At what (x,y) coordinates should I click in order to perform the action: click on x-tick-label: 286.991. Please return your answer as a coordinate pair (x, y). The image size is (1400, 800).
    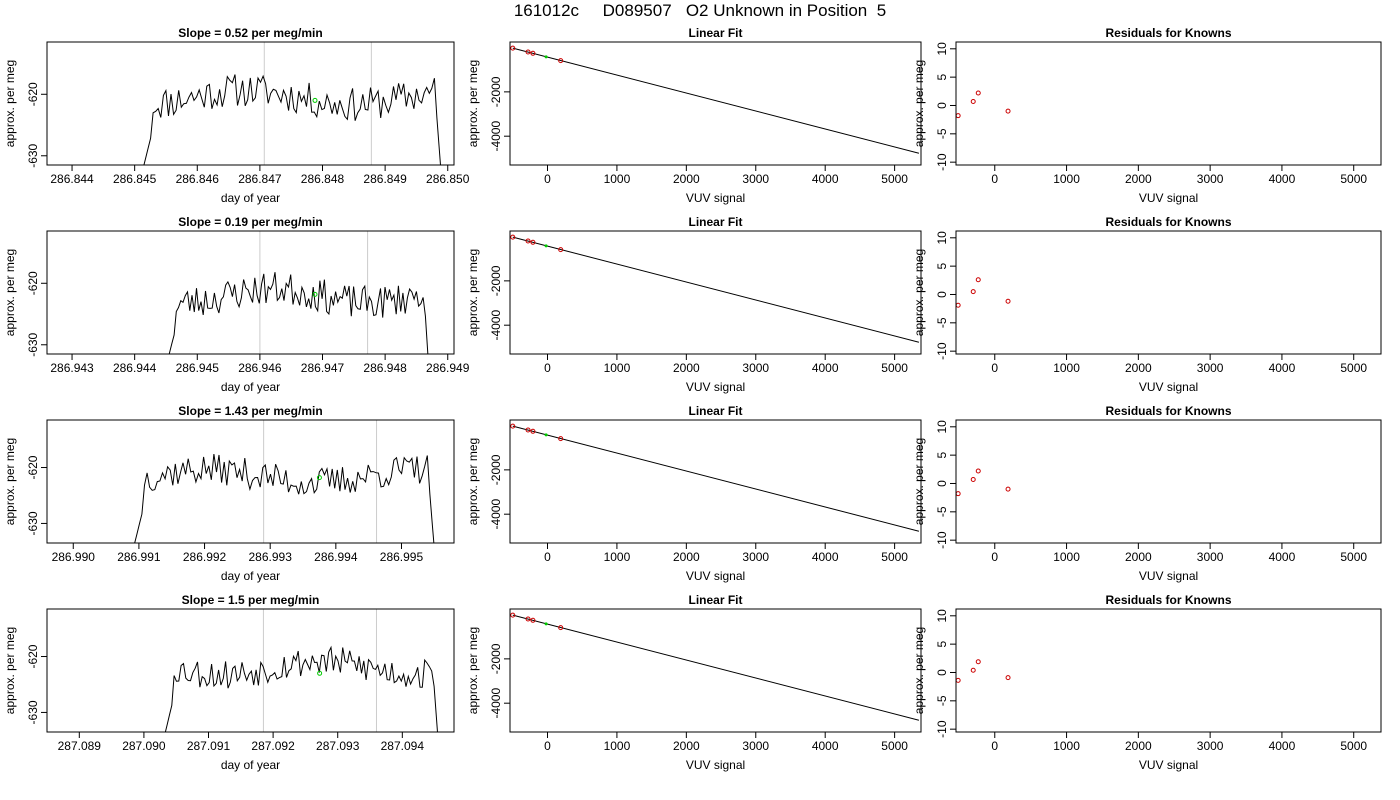
    Looking at the image, I should click on (139, 557).